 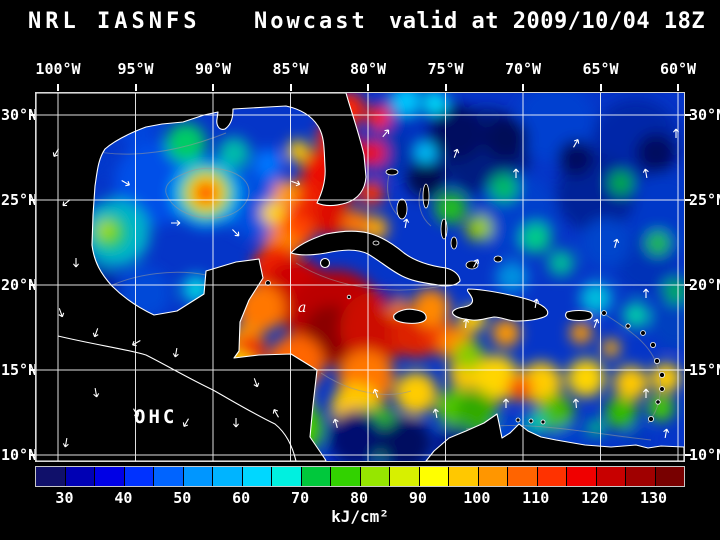 What do you see at coordinates (64, 498) in the screenshot?
I see `colorbar-tick-label: 30` at bounding box center [64, 498].